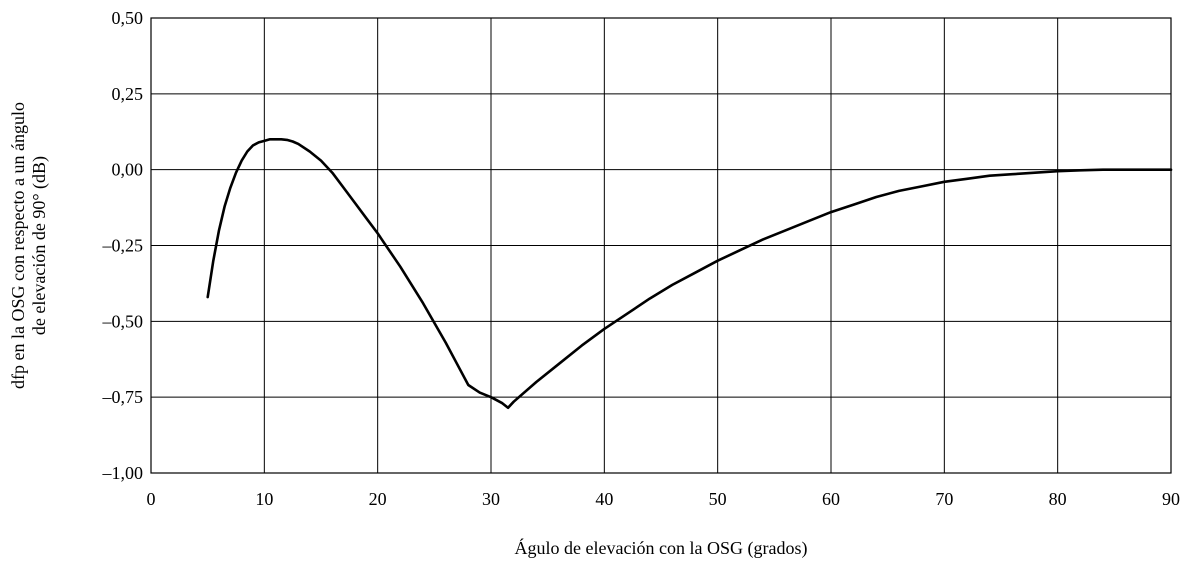 The height and width of the screenshot is (563, 1188). What do you see at coordinates (123, 397) in the screenshot?
I see `y-tick-label: –0,75` at bounding box center [123, 397].